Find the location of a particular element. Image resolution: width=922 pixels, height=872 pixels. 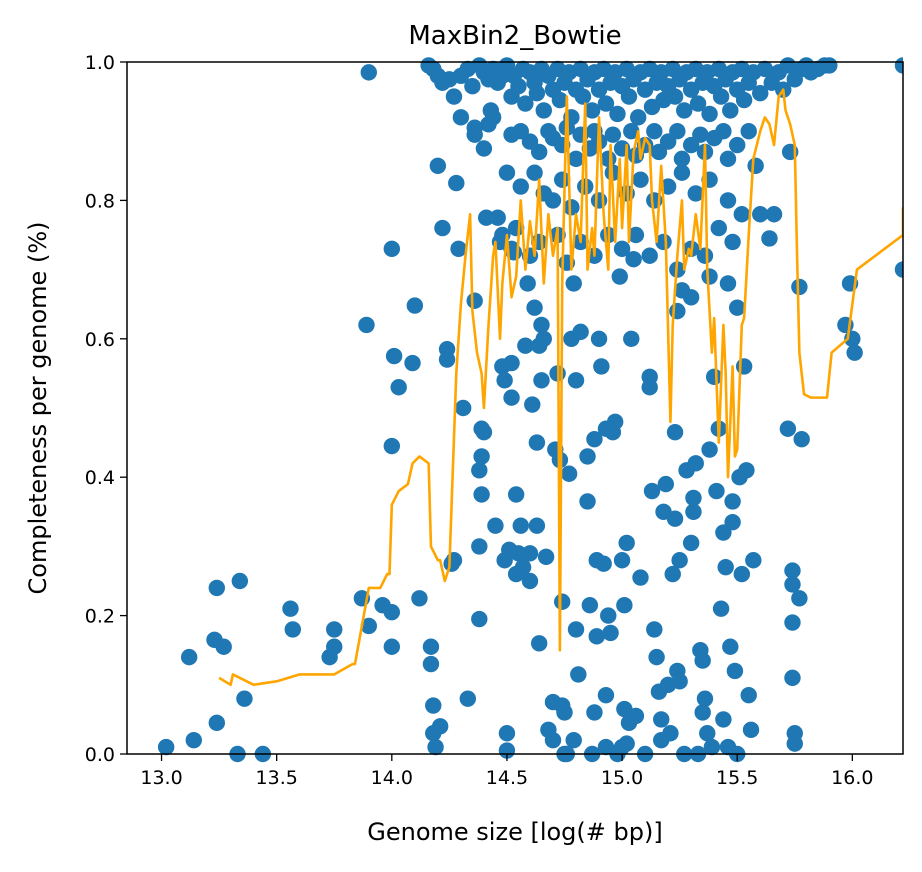

y-tick-label: 1.0 is located at coordinates (100, 63).